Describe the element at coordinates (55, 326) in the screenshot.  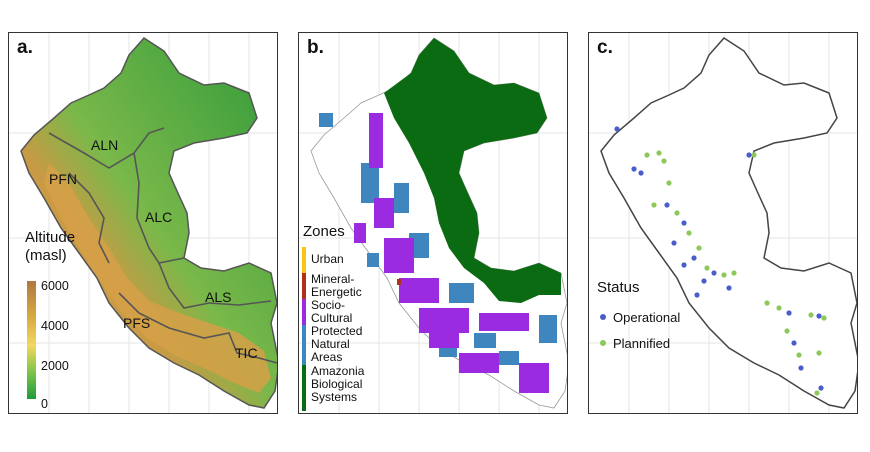
I see `altitude-tick-4000: 4000` at that location.